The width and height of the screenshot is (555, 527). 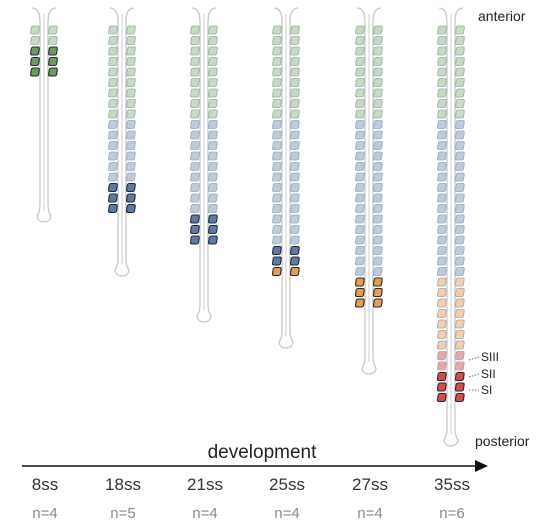 I want to click on posterior-label: posterior, so click(x=502, y=441).